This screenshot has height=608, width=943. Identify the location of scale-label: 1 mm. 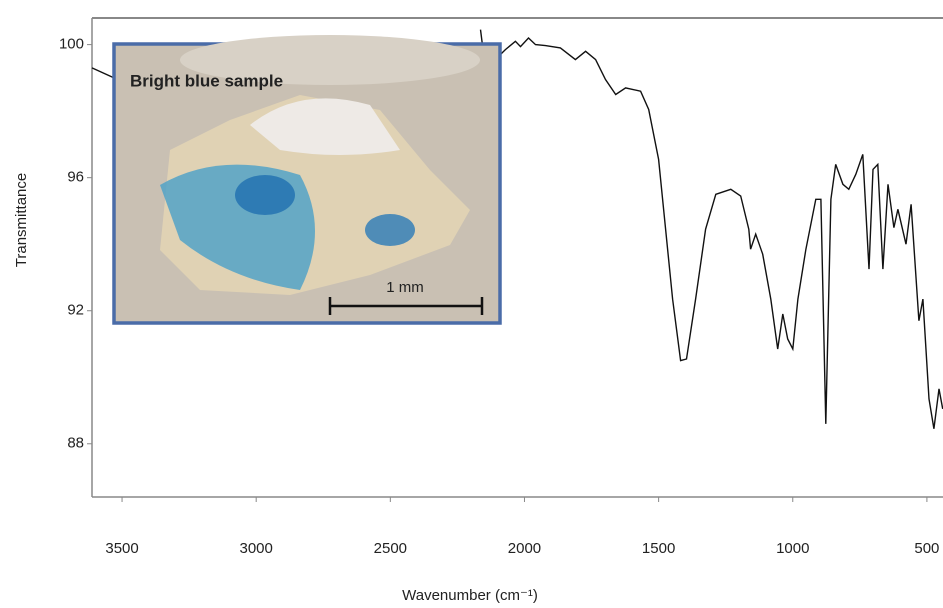
(405, 287).